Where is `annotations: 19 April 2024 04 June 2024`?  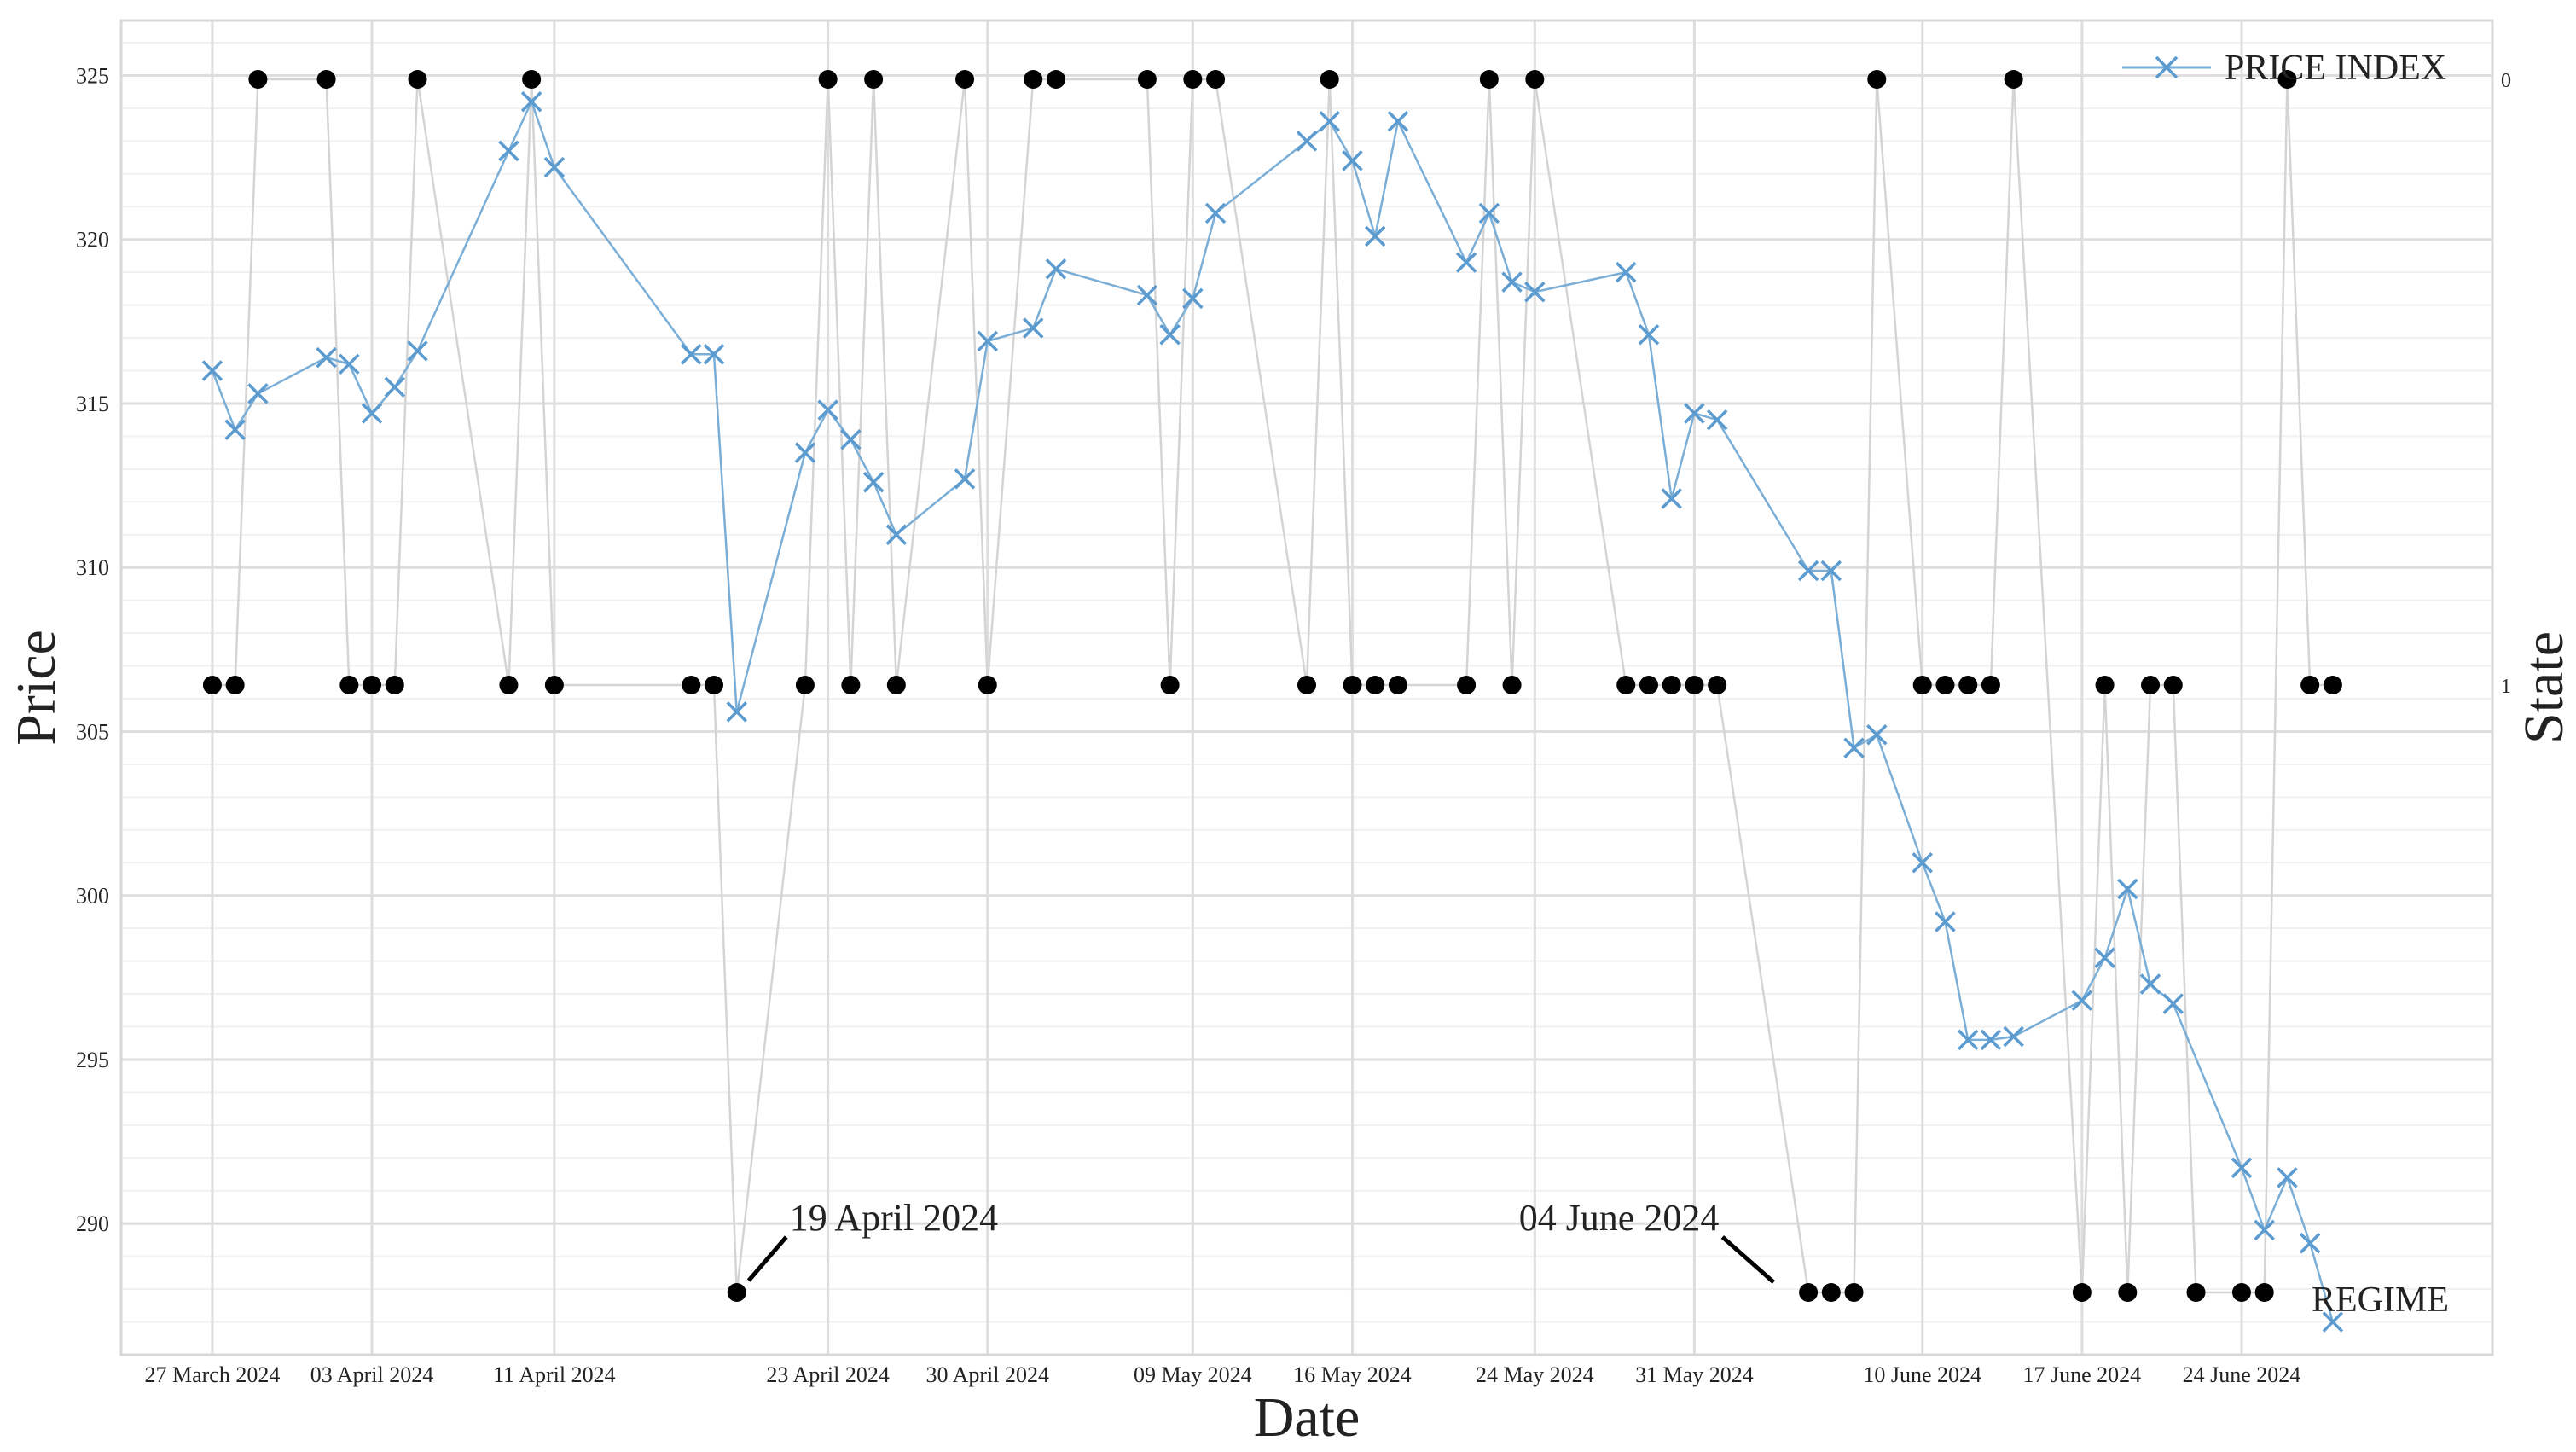
annotations: 19 April 2024 04 June 2024 is located at coordinates (1261, 1240).